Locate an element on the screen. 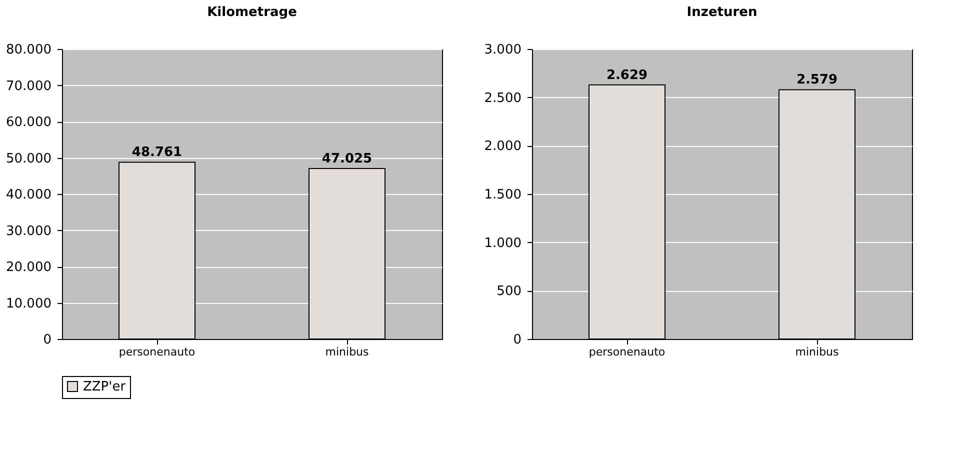  y-tick-label: 3.000 is located at coordinates (503, 50).